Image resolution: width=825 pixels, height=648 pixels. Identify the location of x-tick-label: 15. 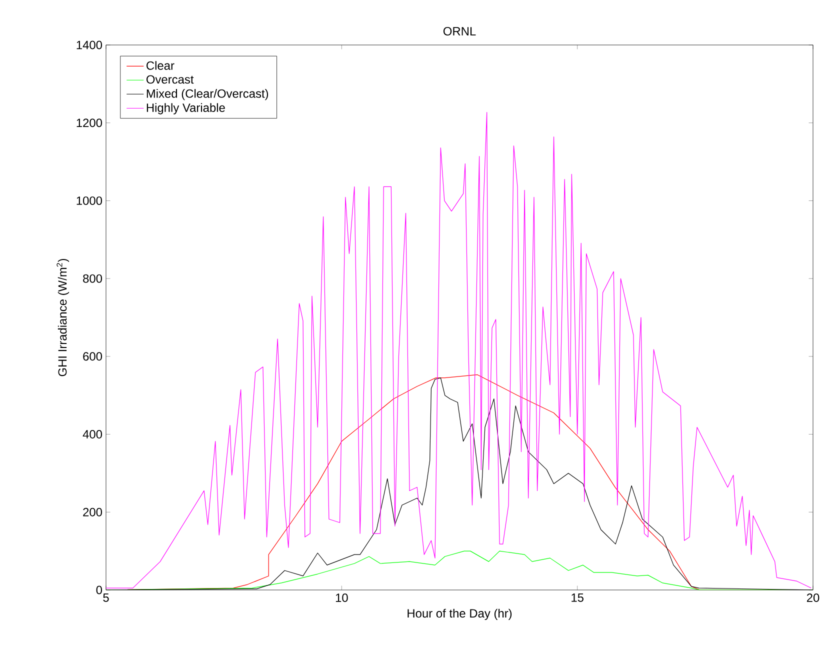
(578, 598).